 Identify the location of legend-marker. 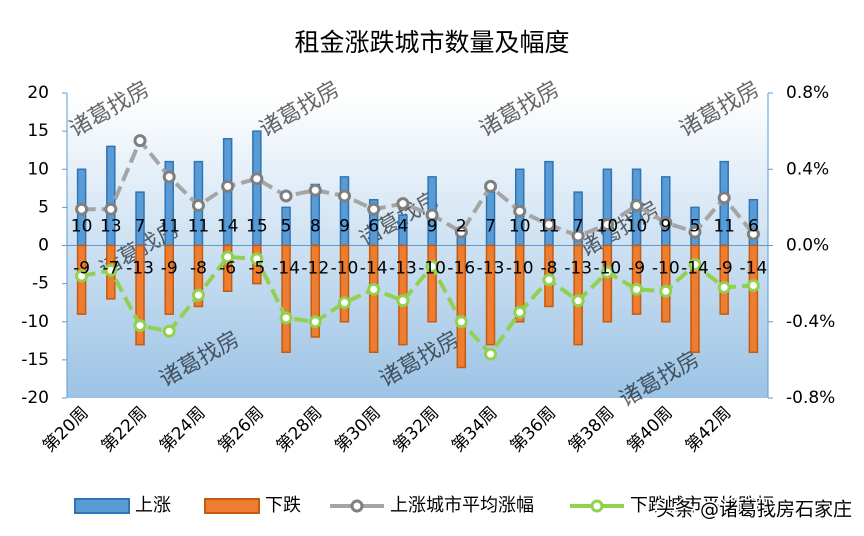
(597, 506).